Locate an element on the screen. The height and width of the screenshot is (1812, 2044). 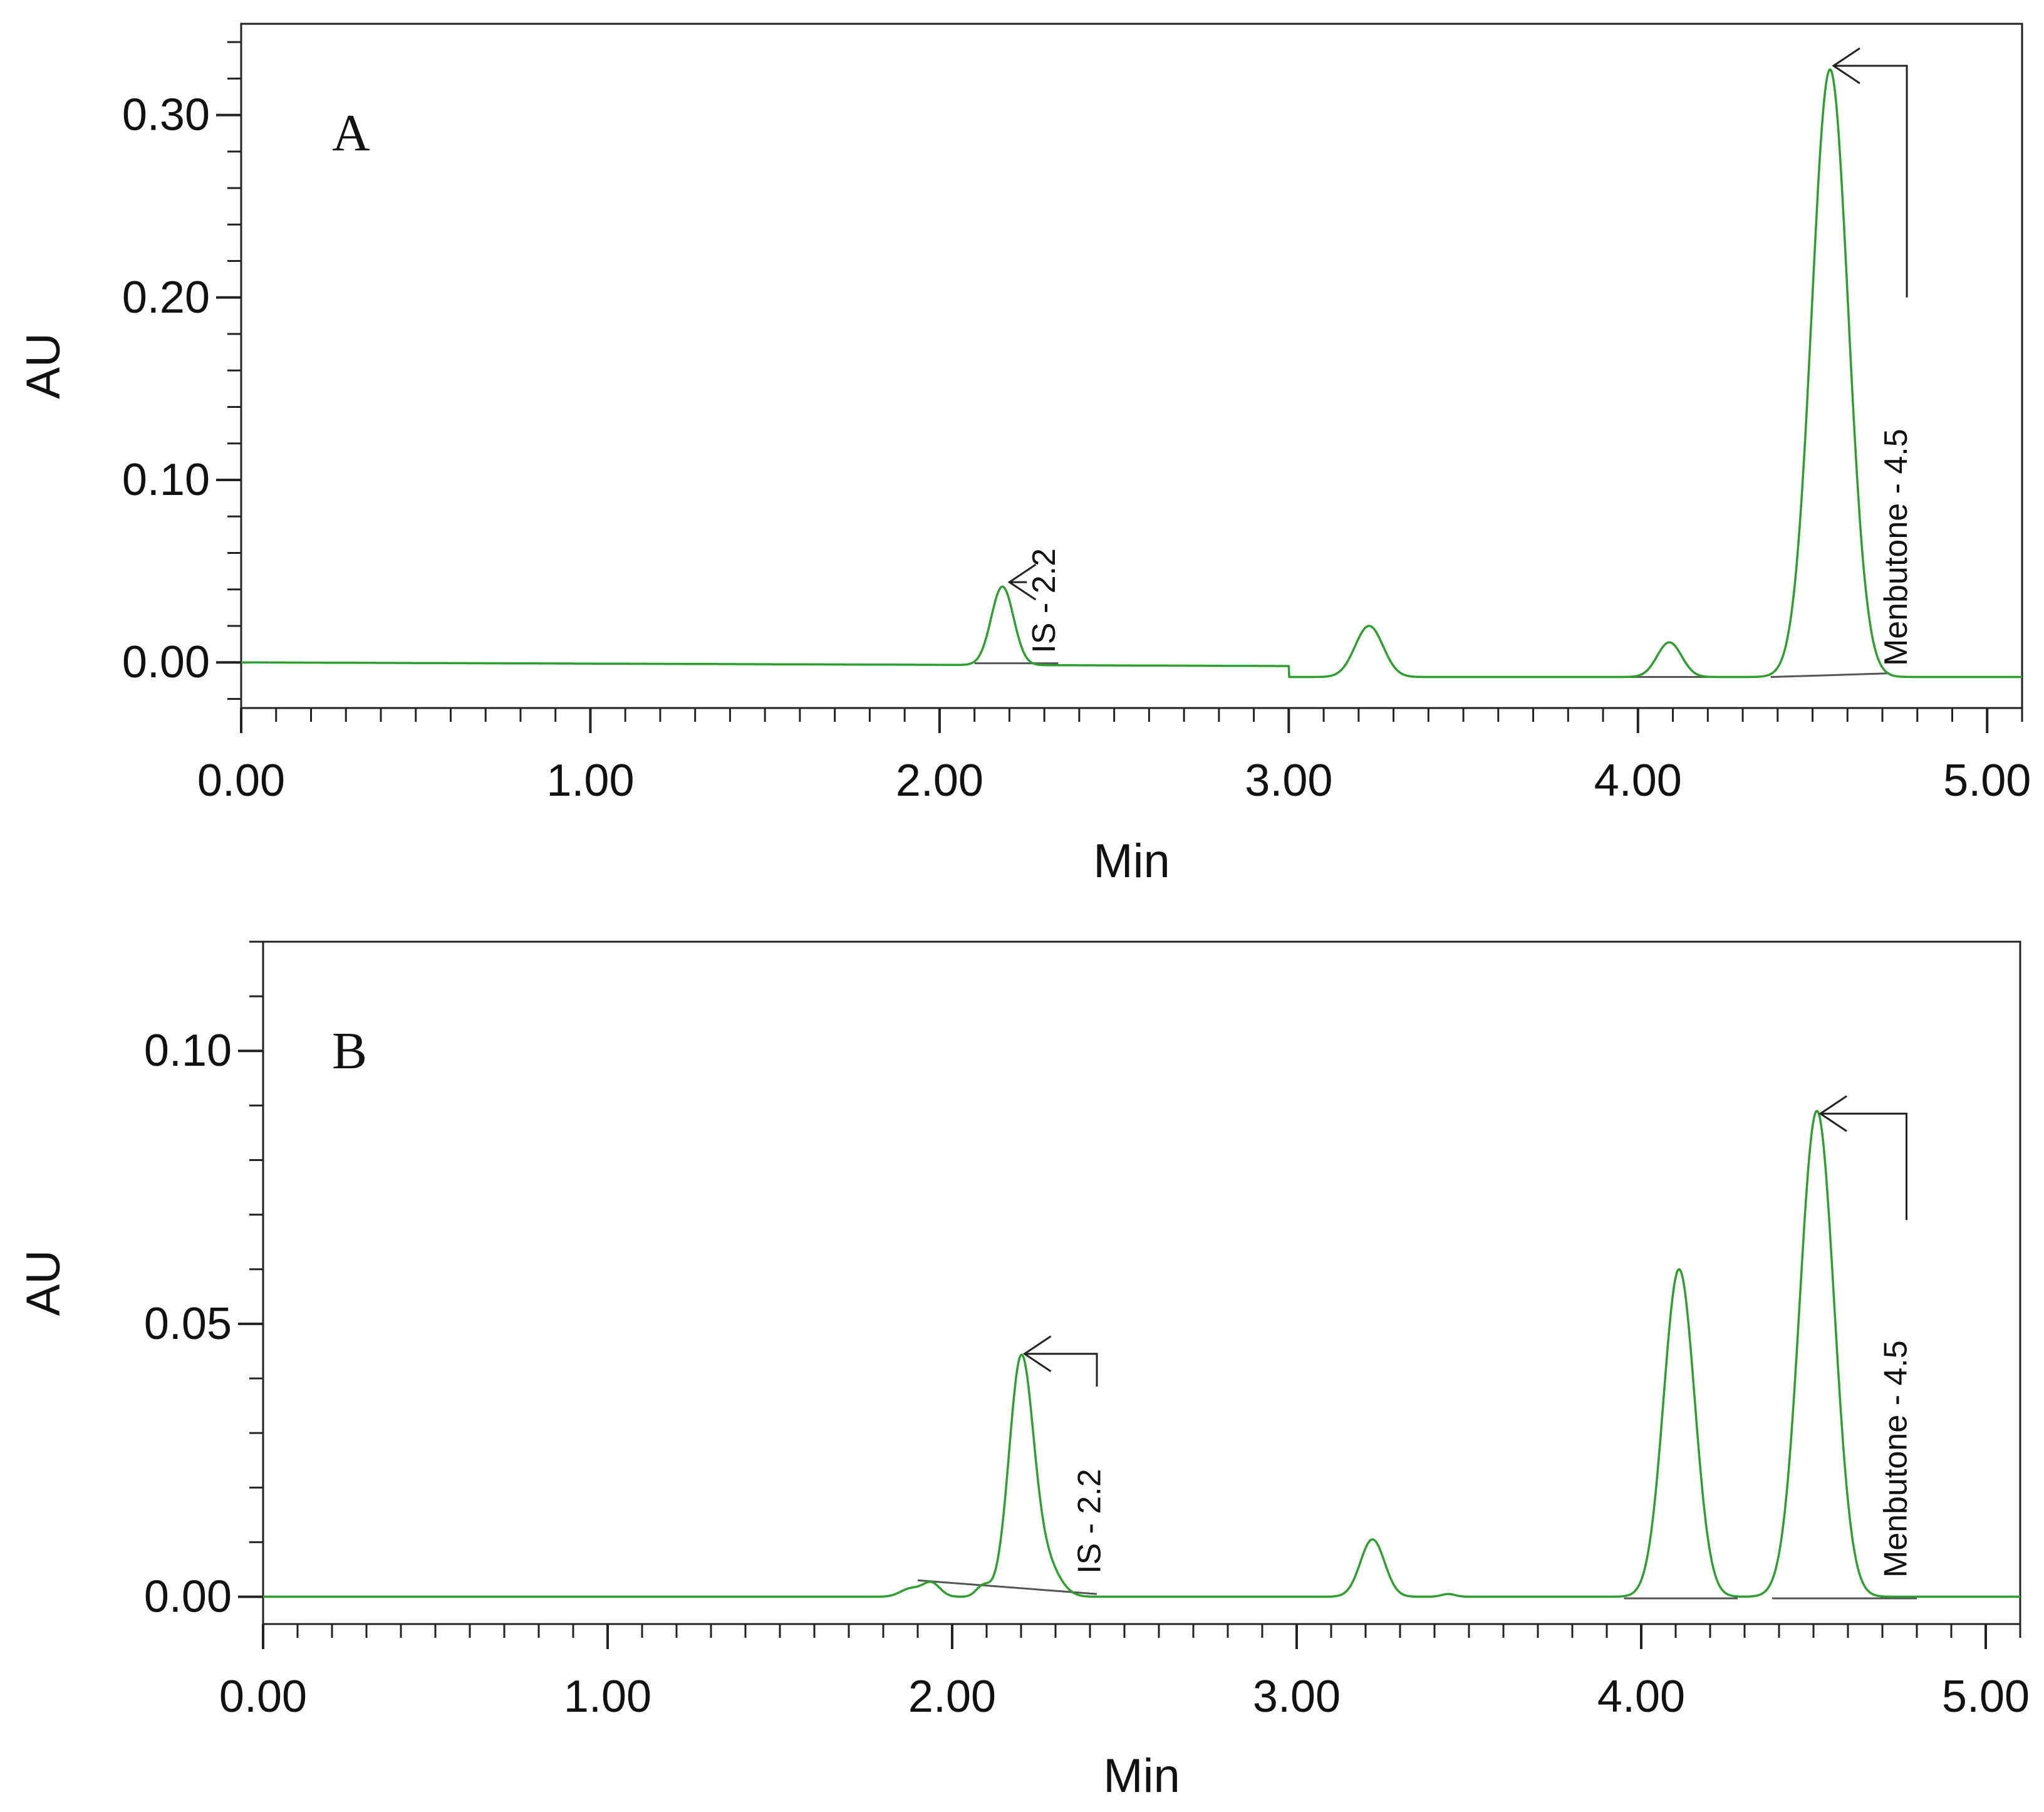
panel-letter: A is located at coordinates (351, 133).